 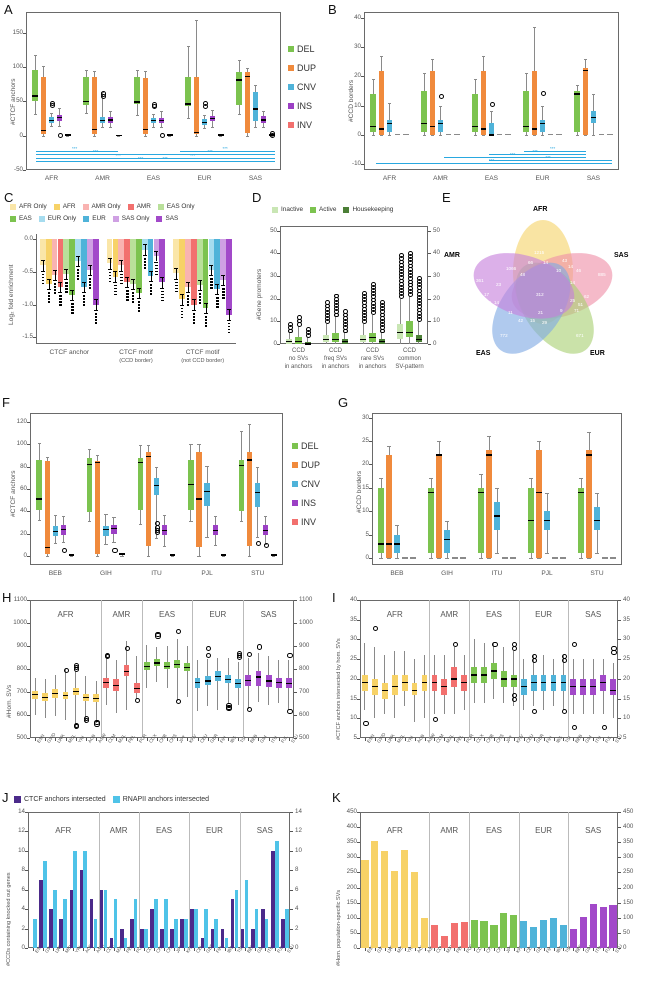 What do you see at coordinates (17, 66) in the screenshot?
I see `axis-y-tick-label: 100` at bounding box center [17, 66].